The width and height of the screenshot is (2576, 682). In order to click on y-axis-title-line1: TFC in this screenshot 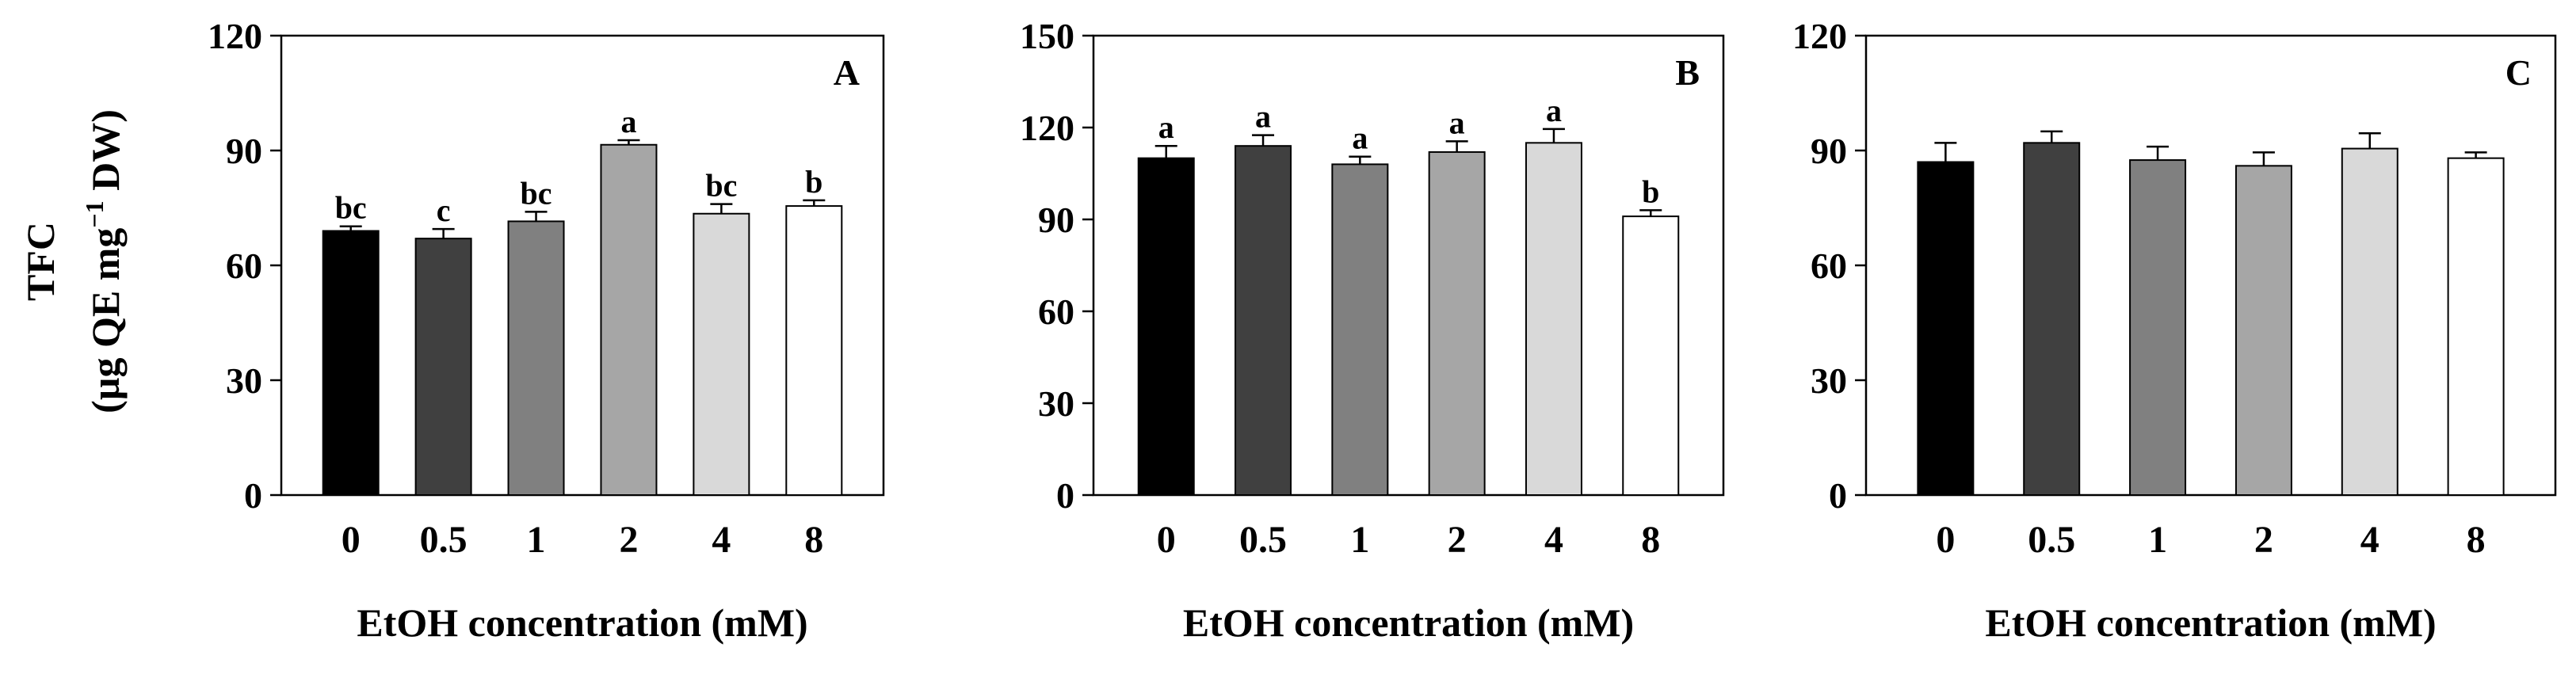, I will do `click(40, 261)`.